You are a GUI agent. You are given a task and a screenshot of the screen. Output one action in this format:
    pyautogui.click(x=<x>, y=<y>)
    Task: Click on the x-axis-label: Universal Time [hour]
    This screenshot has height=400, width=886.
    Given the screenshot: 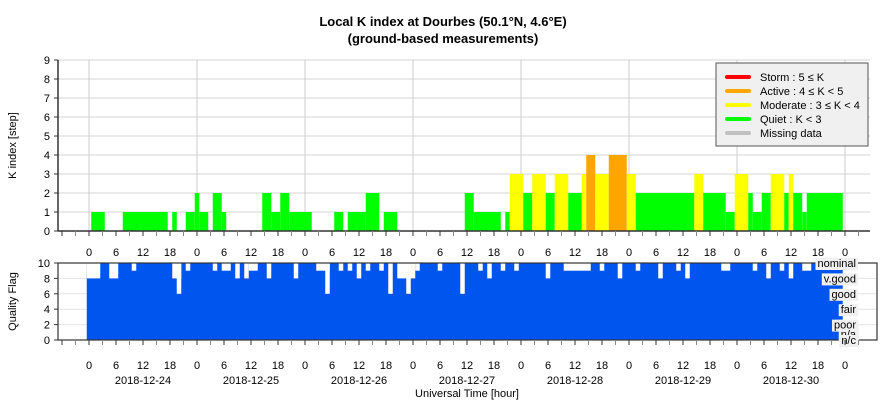 What is the action you would take?
    pyautogui.click(x=467, y=394)
    